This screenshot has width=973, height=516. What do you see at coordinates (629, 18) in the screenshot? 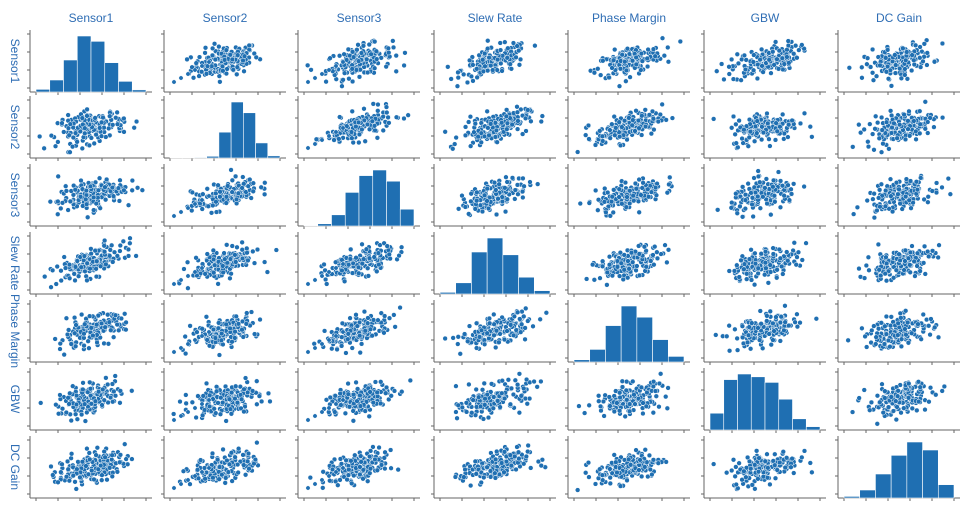
I see `column-label-phase-margin: Phase Margin` at bounding box center [629, 18].